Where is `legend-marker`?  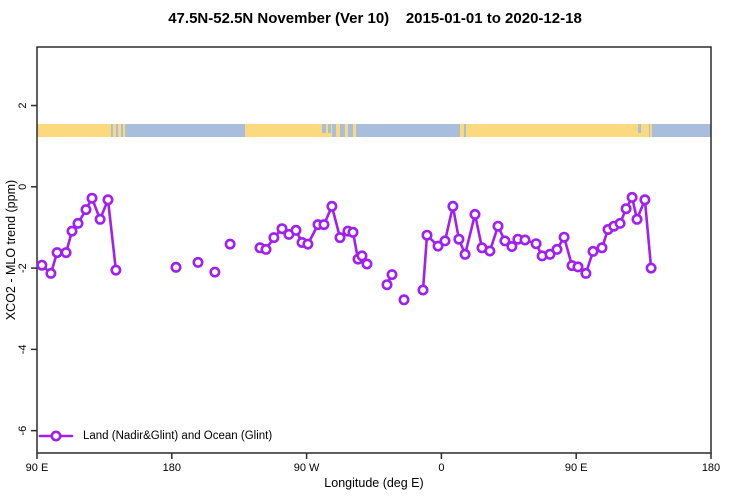 legend-marker is located at coordinates (56, 436).